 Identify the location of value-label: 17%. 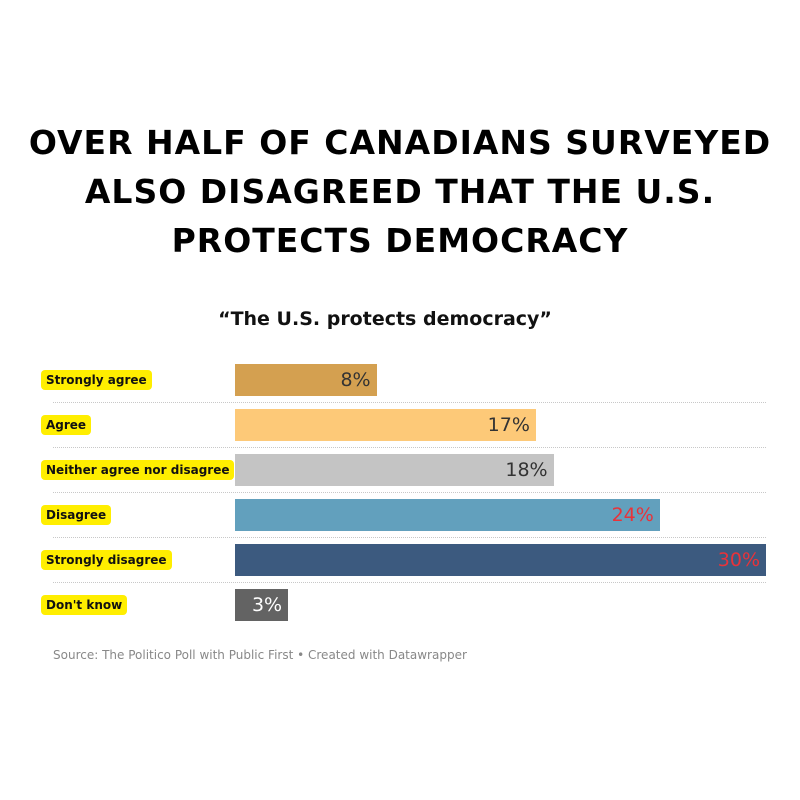
(508, 425).